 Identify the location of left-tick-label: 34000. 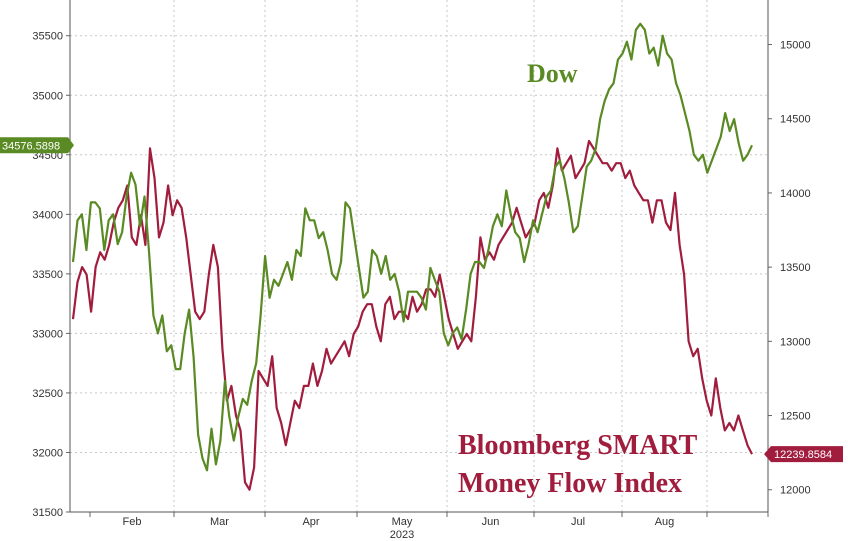
(47, 215).